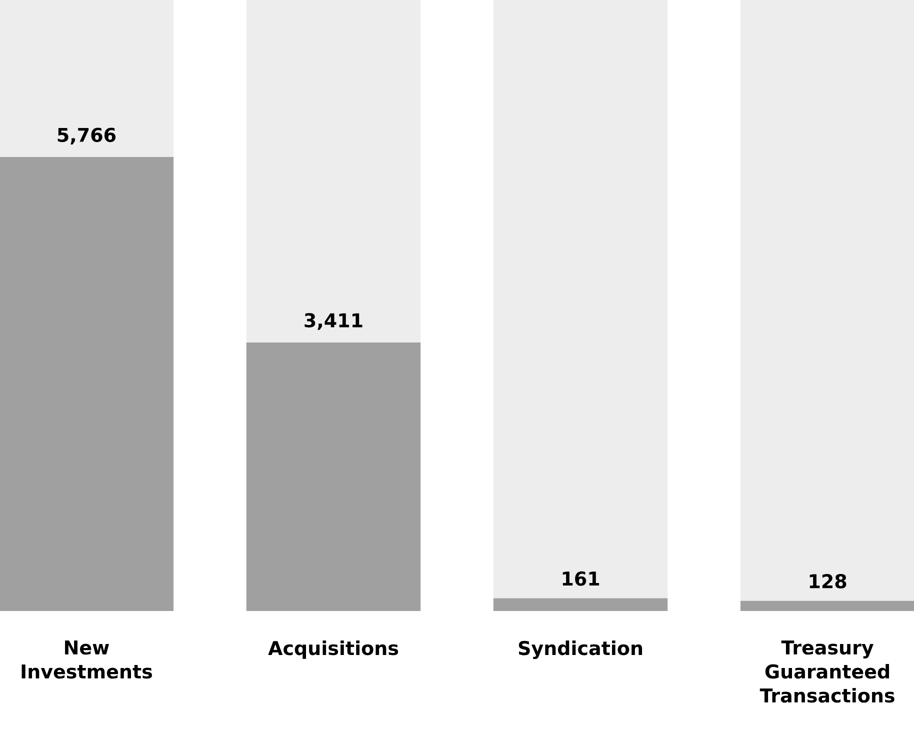 The image size is (914, 733). What do you see at coordinates (827, 671) in the screenshot?
I see `x-tick-label: Treasury Guaranteed Transactions` at bounding box center [827, 671].